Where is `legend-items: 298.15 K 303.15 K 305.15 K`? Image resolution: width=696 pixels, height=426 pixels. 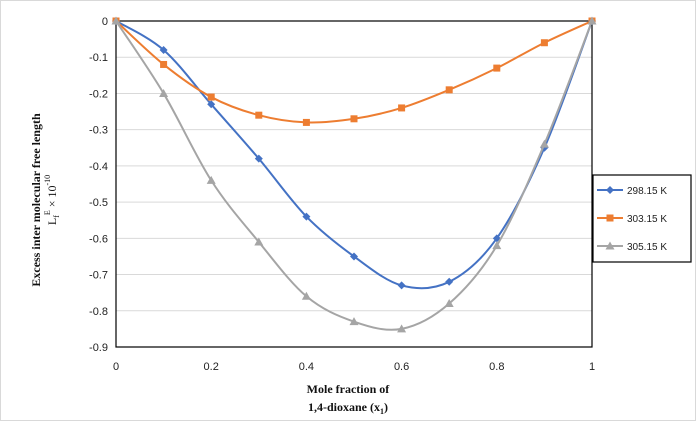
legend-items: 298.15 K 303.15 K 305.15 K is located at coordinates (632, 219).